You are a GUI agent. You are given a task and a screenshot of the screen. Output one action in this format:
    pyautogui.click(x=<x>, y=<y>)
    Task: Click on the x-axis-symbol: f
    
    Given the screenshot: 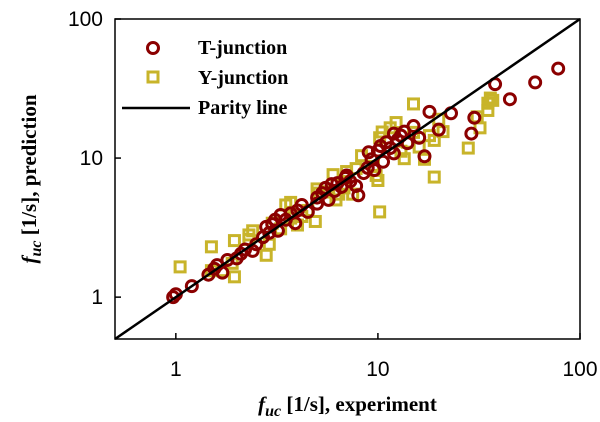 What is the action you would take?
    pyautogui.click(x=262, y=404)
    